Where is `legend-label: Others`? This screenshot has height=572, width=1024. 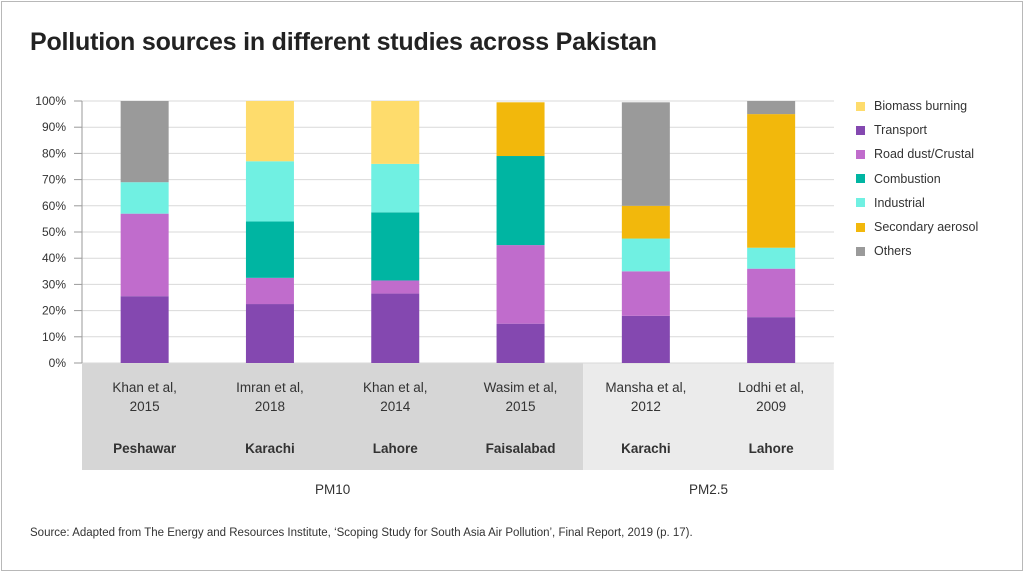 legend-label: Others is located at coordinates (893, 251).